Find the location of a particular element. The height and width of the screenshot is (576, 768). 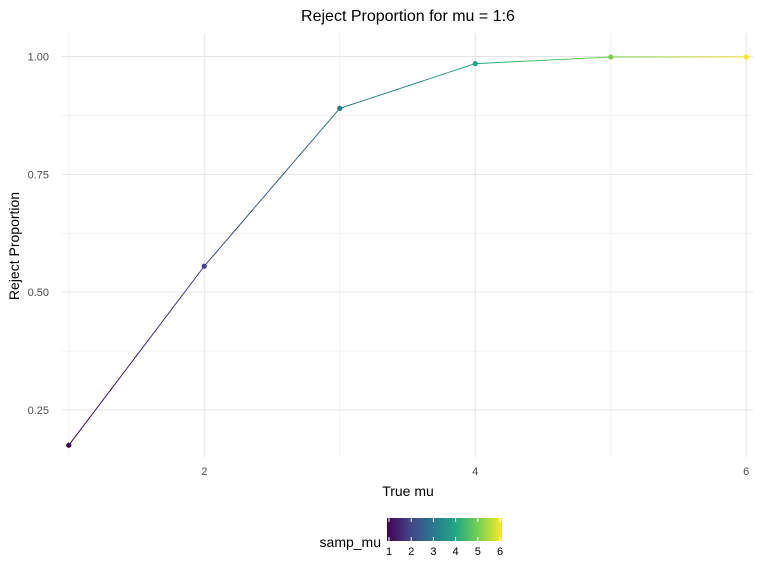

legend-tick-label: 3 is located at coordinates (433, 552).